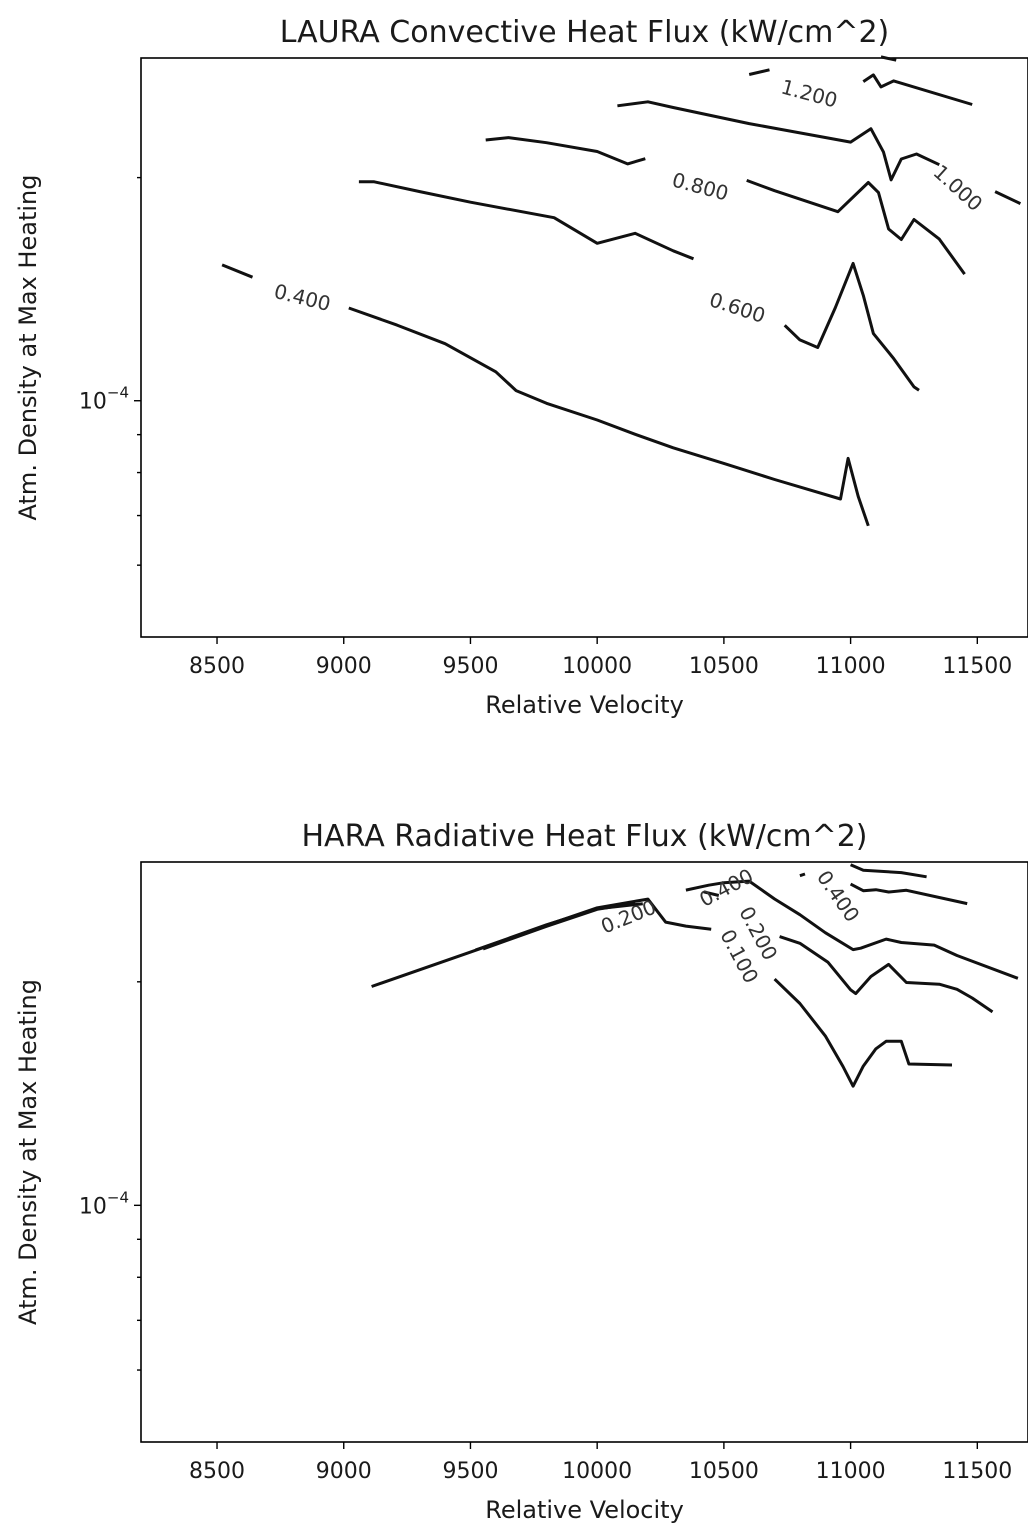 This screenshot has width=1028, height=1526. Describe the element at coordinates (738, 307) in the screenshot. I see `contour-label: 0.600` at that location.